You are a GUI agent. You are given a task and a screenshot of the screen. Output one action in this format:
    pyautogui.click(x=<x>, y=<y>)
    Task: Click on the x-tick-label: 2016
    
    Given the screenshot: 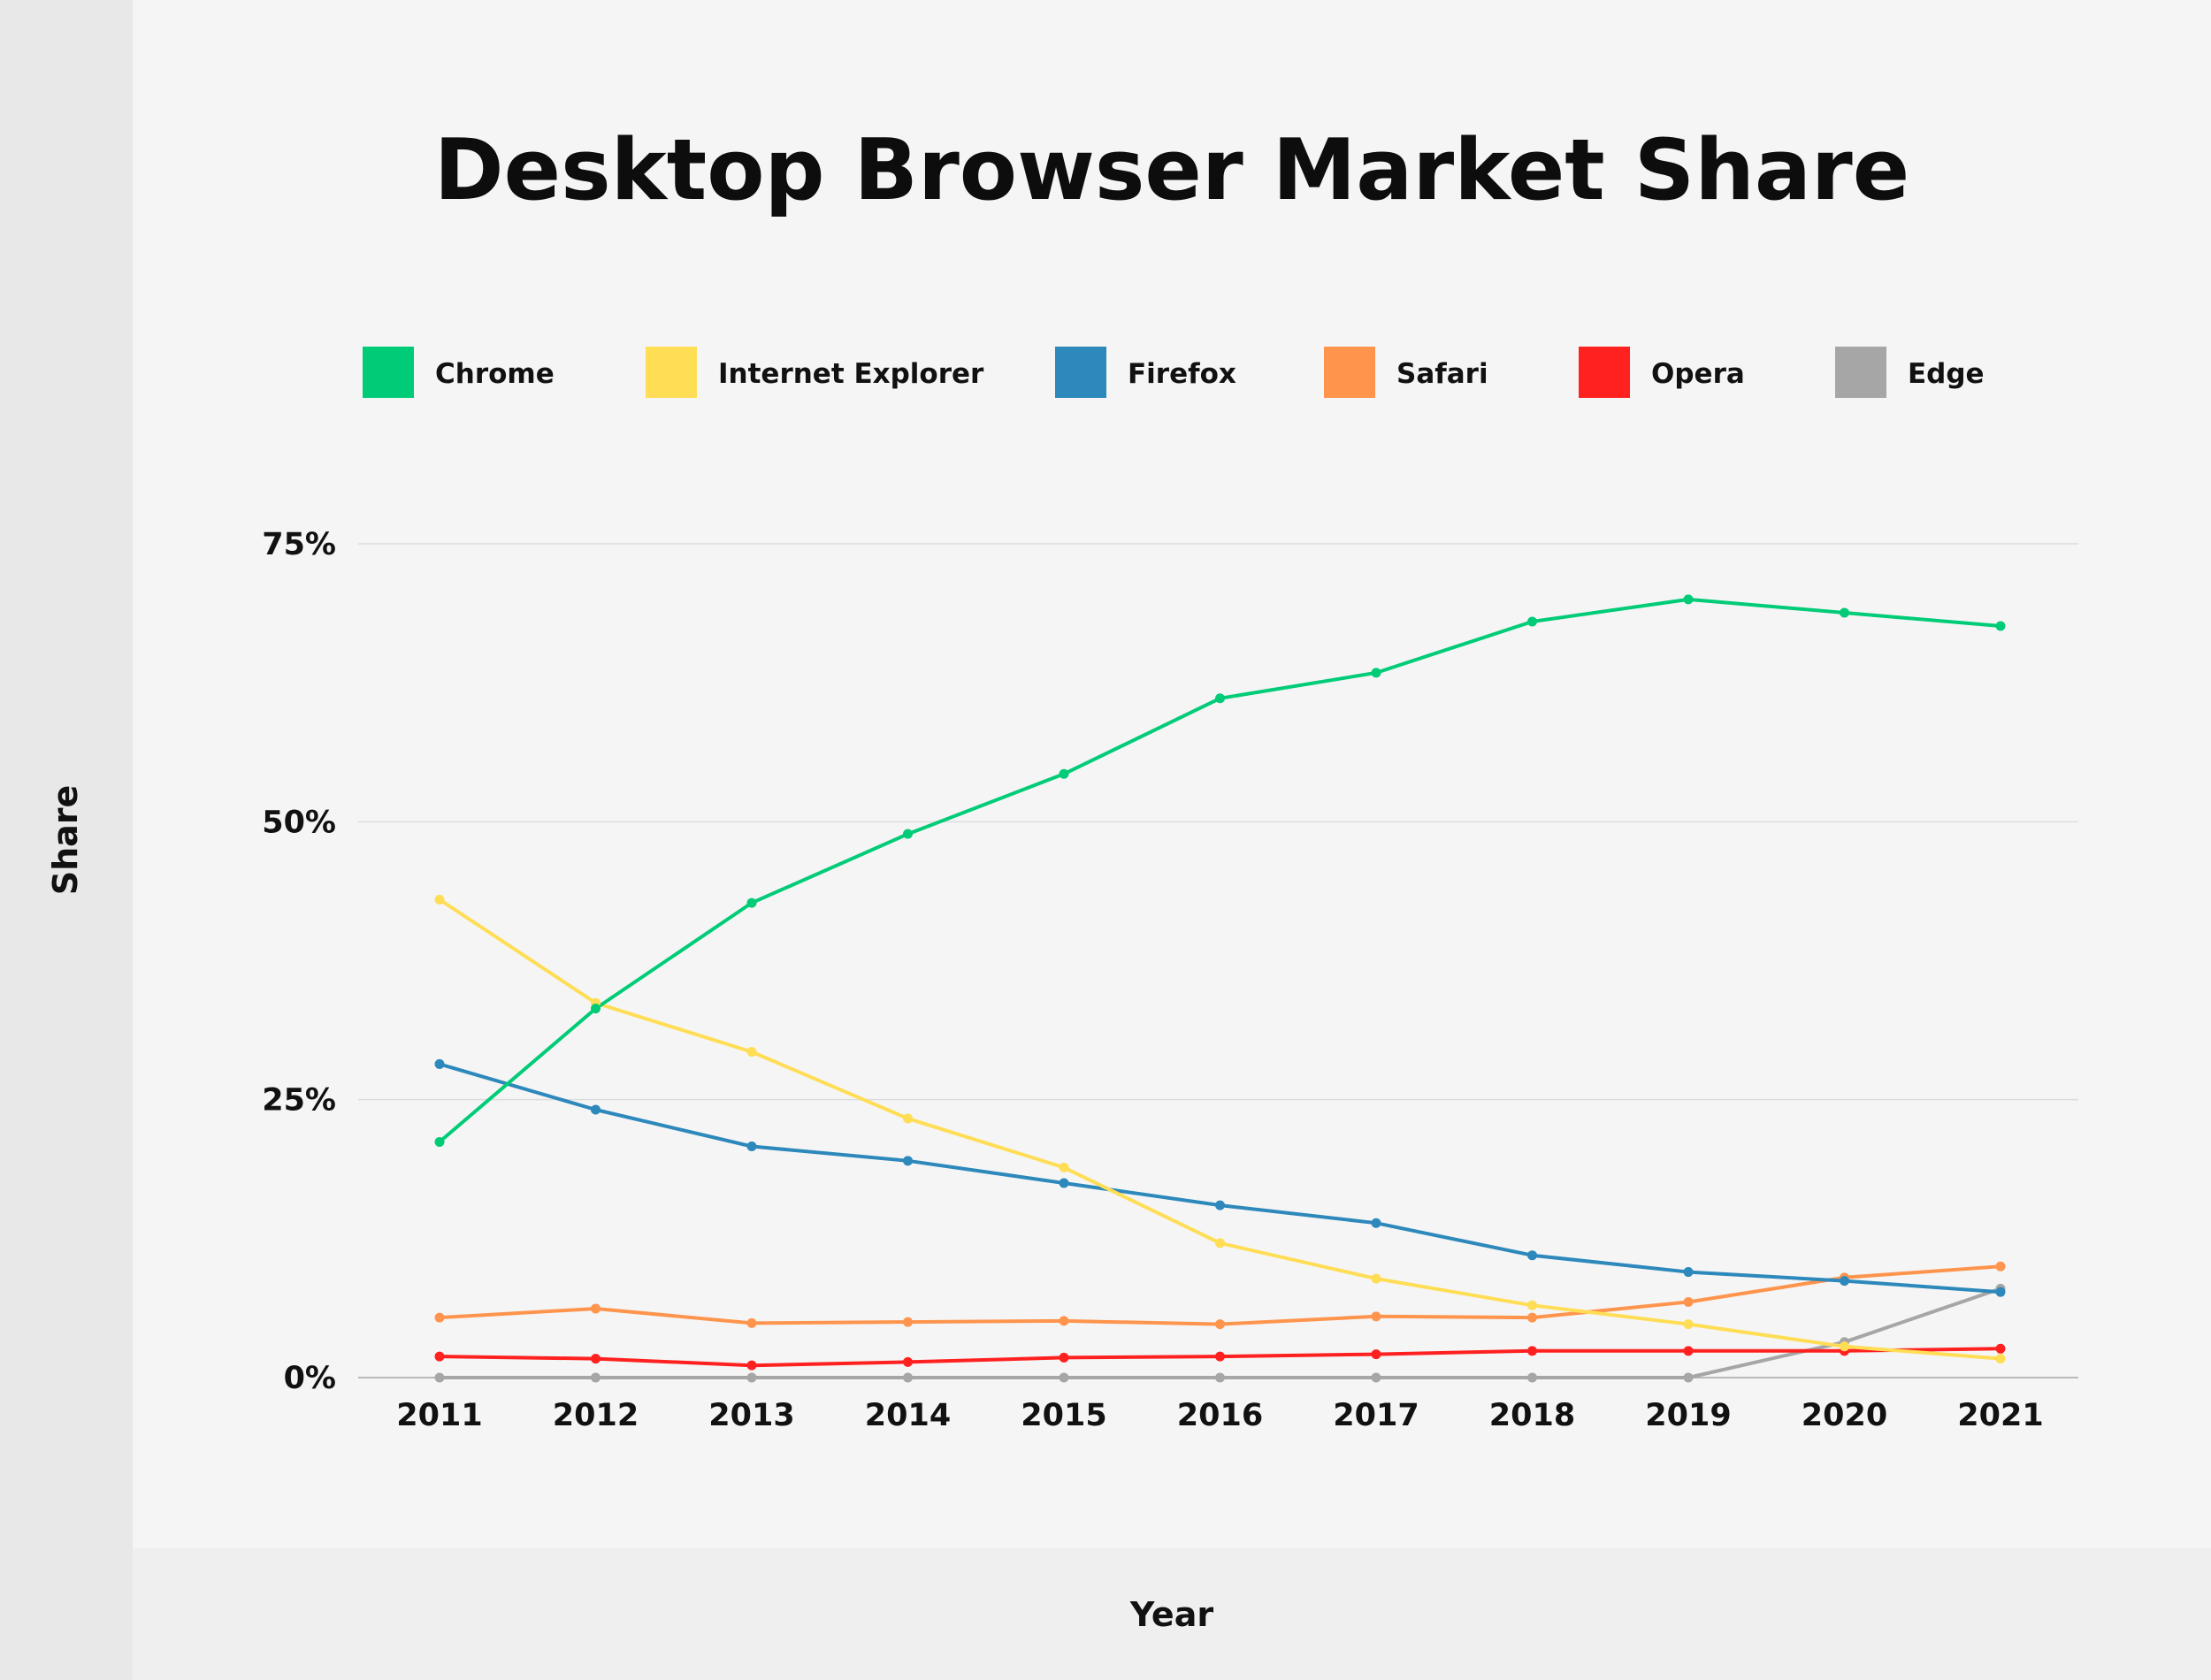 What is the action you would take?
    pyautogui.click(x=1220, y=1415)
    